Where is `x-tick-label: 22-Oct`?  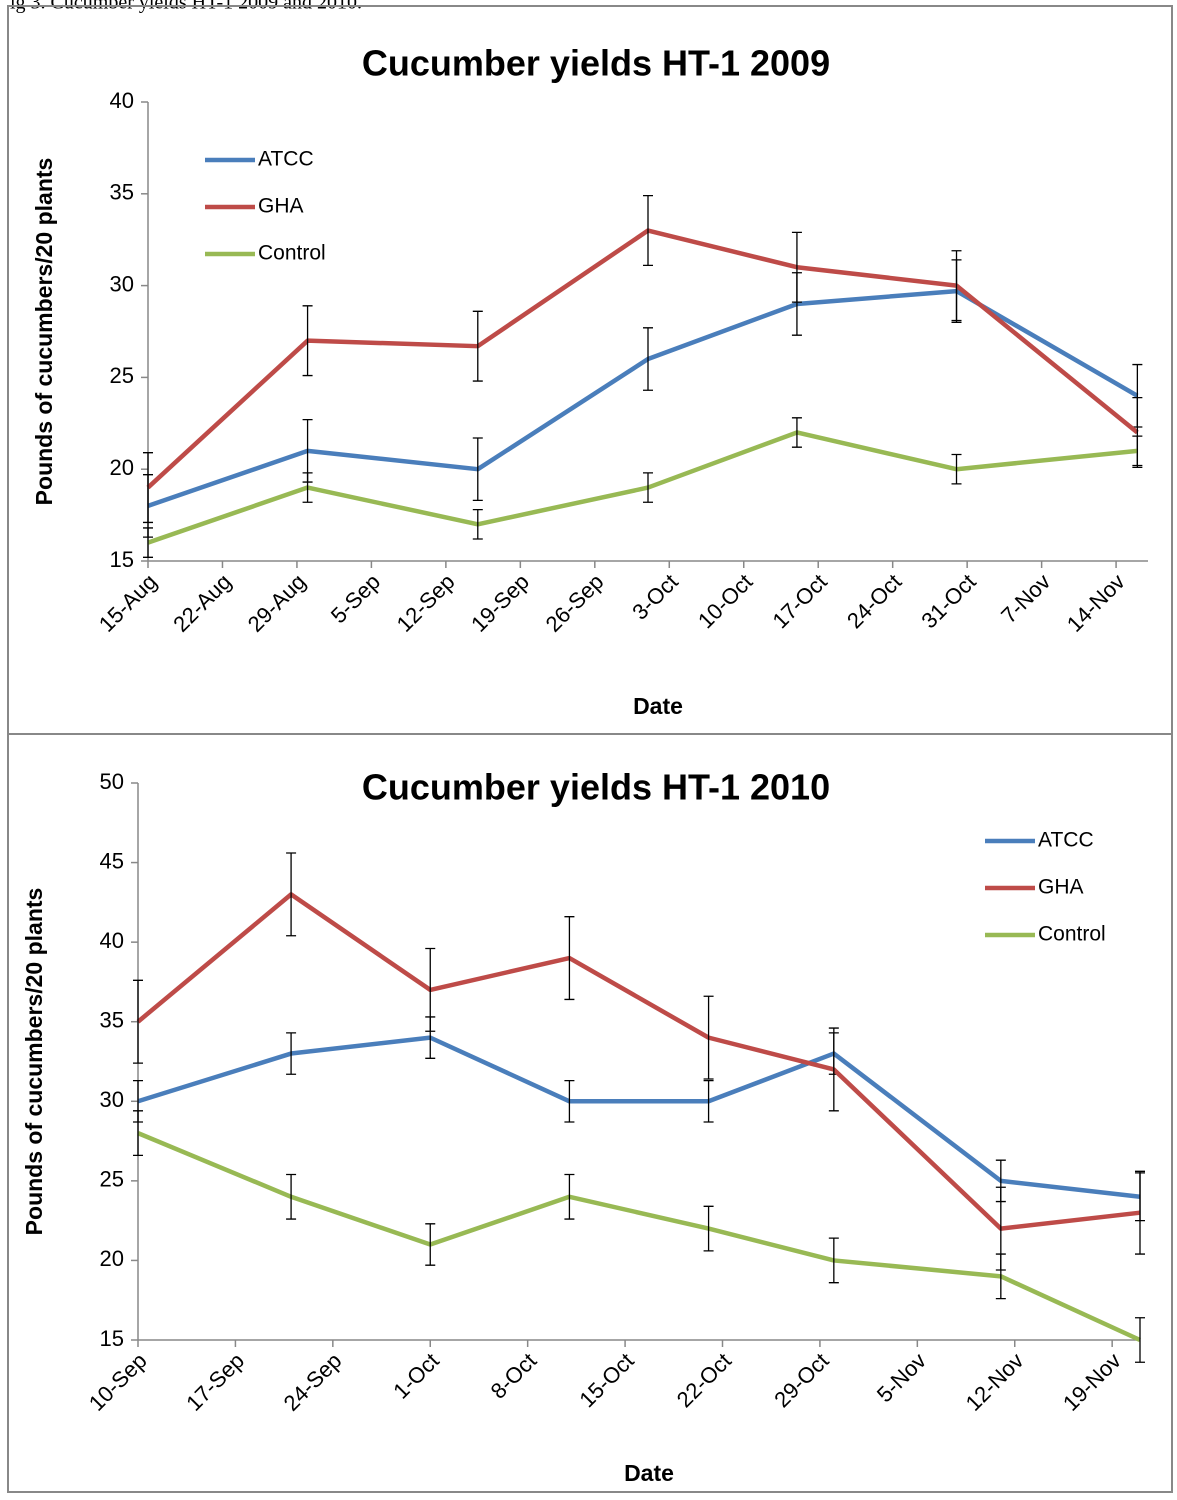 x-tick-label: 22-Oct is located at coordinates (704, 1380).